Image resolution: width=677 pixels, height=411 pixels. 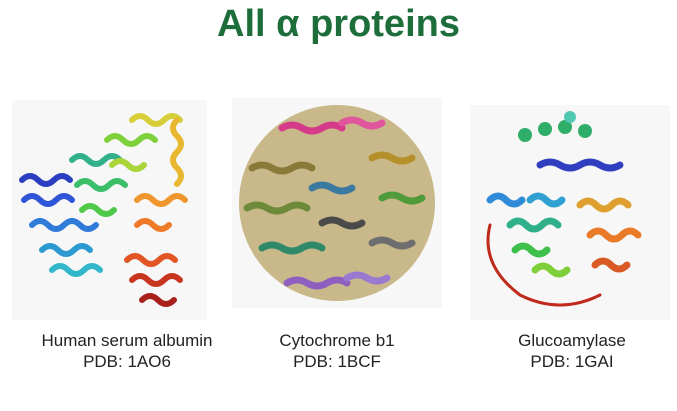 What do you see at coordinates (127, 361) in the screenshot?
I see `protein-pdb-id: PDB: 1AO6` at bounding box center [127, 361].